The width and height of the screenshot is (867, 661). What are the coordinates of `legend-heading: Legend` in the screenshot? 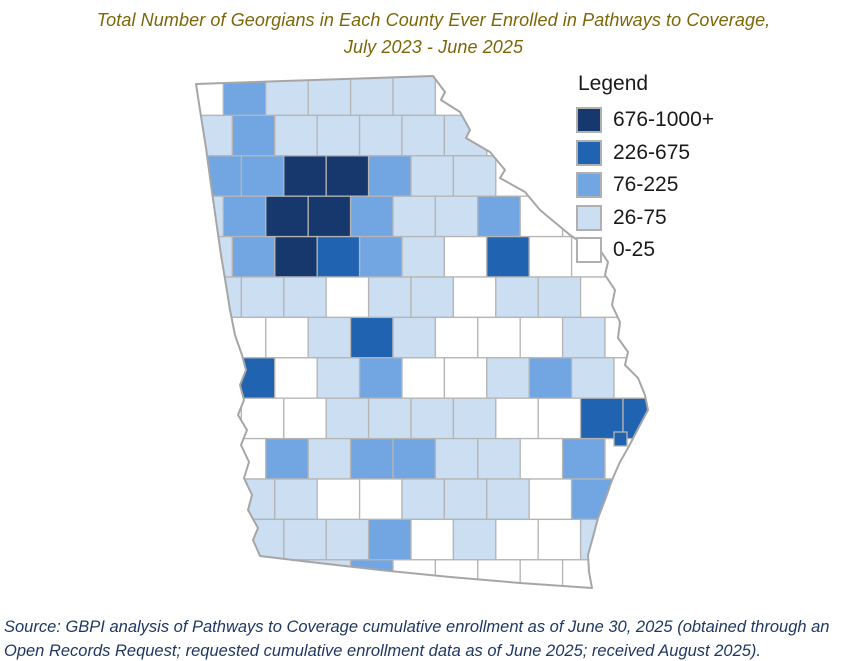 It's located at (613, 83).